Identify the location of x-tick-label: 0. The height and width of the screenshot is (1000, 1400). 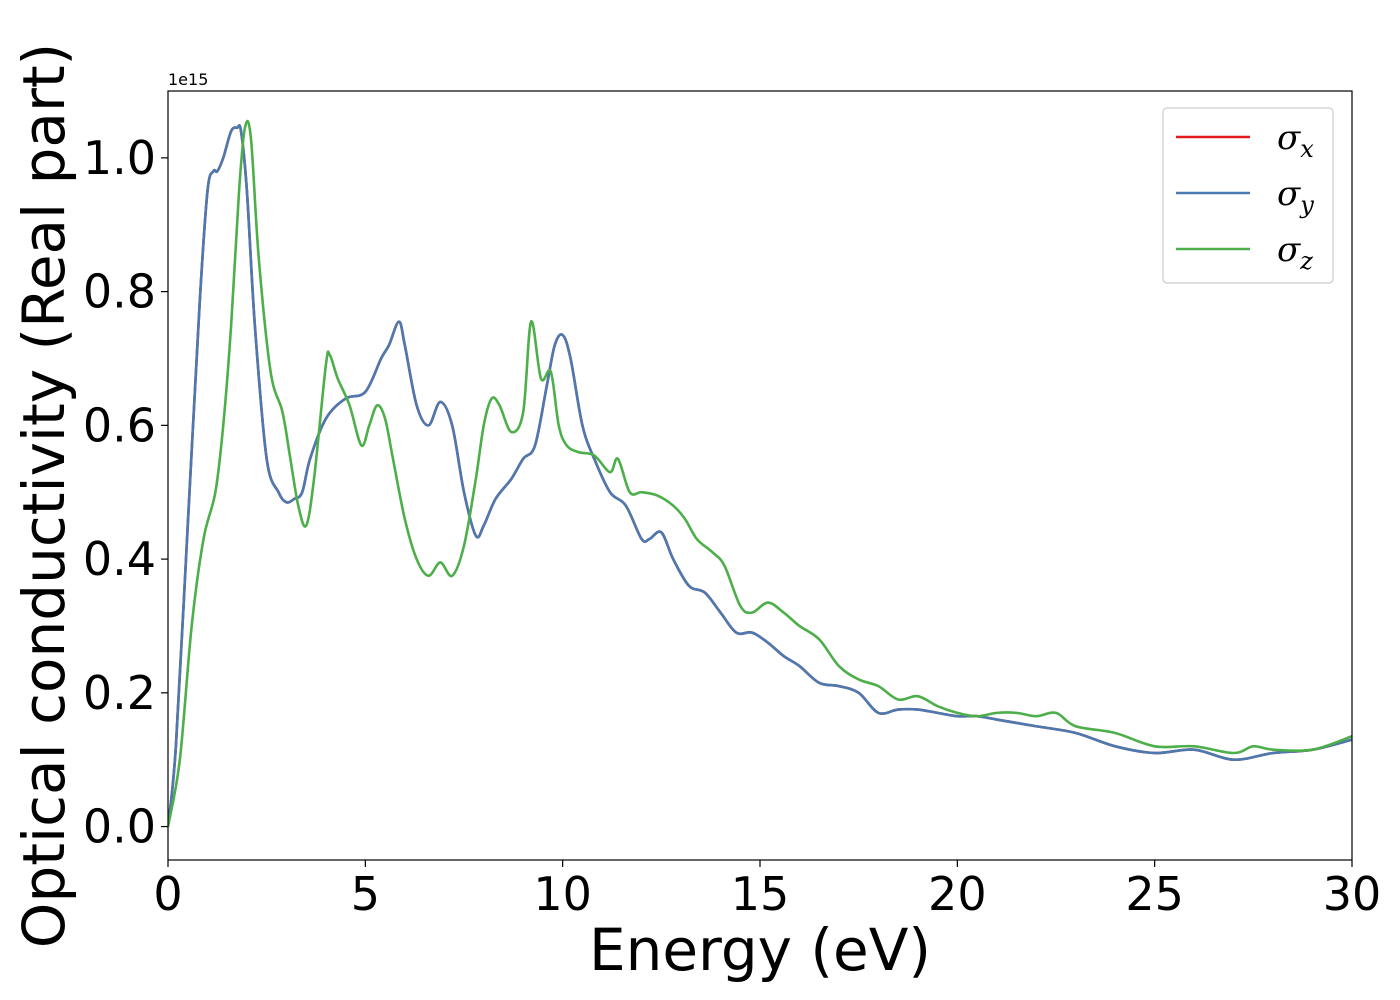
(167, 894).